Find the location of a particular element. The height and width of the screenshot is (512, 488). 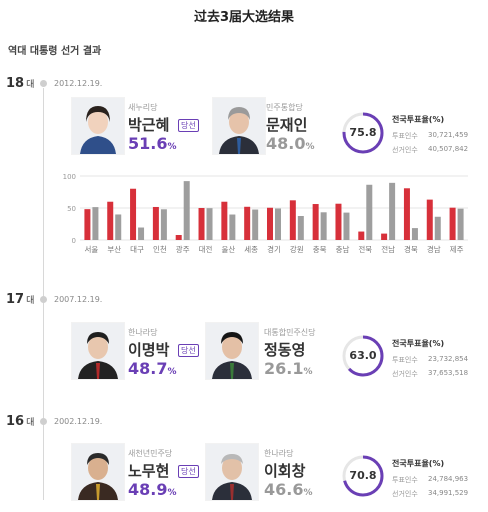

timeline-line is located at coordinates (43, 294).